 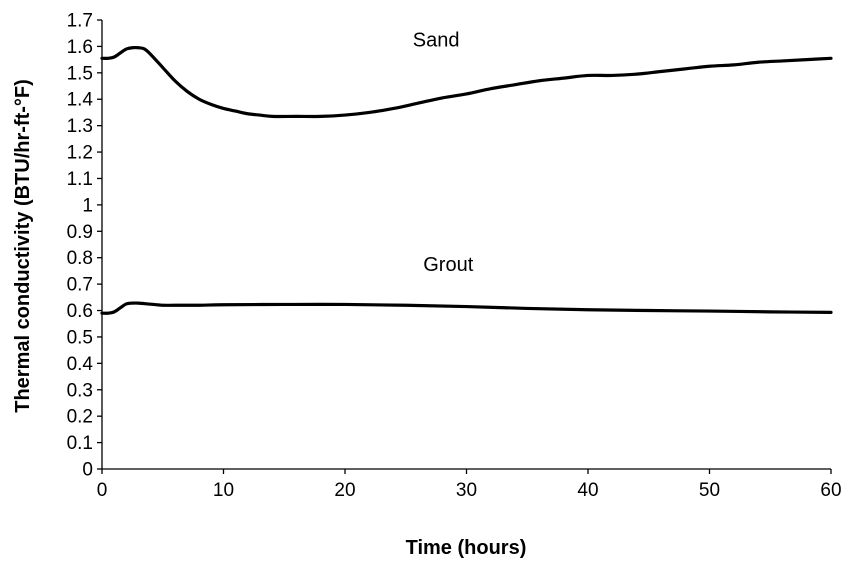 I want to click on y-tick-label: 0.5, so click(x=80, y=337).